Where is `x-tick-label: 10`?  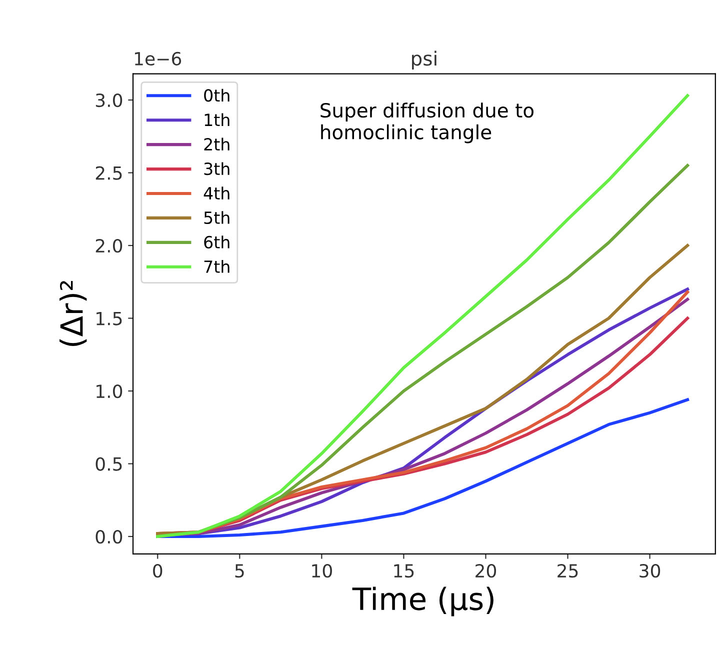
x-tick-label: 10 is located at coordinates (322, 571).